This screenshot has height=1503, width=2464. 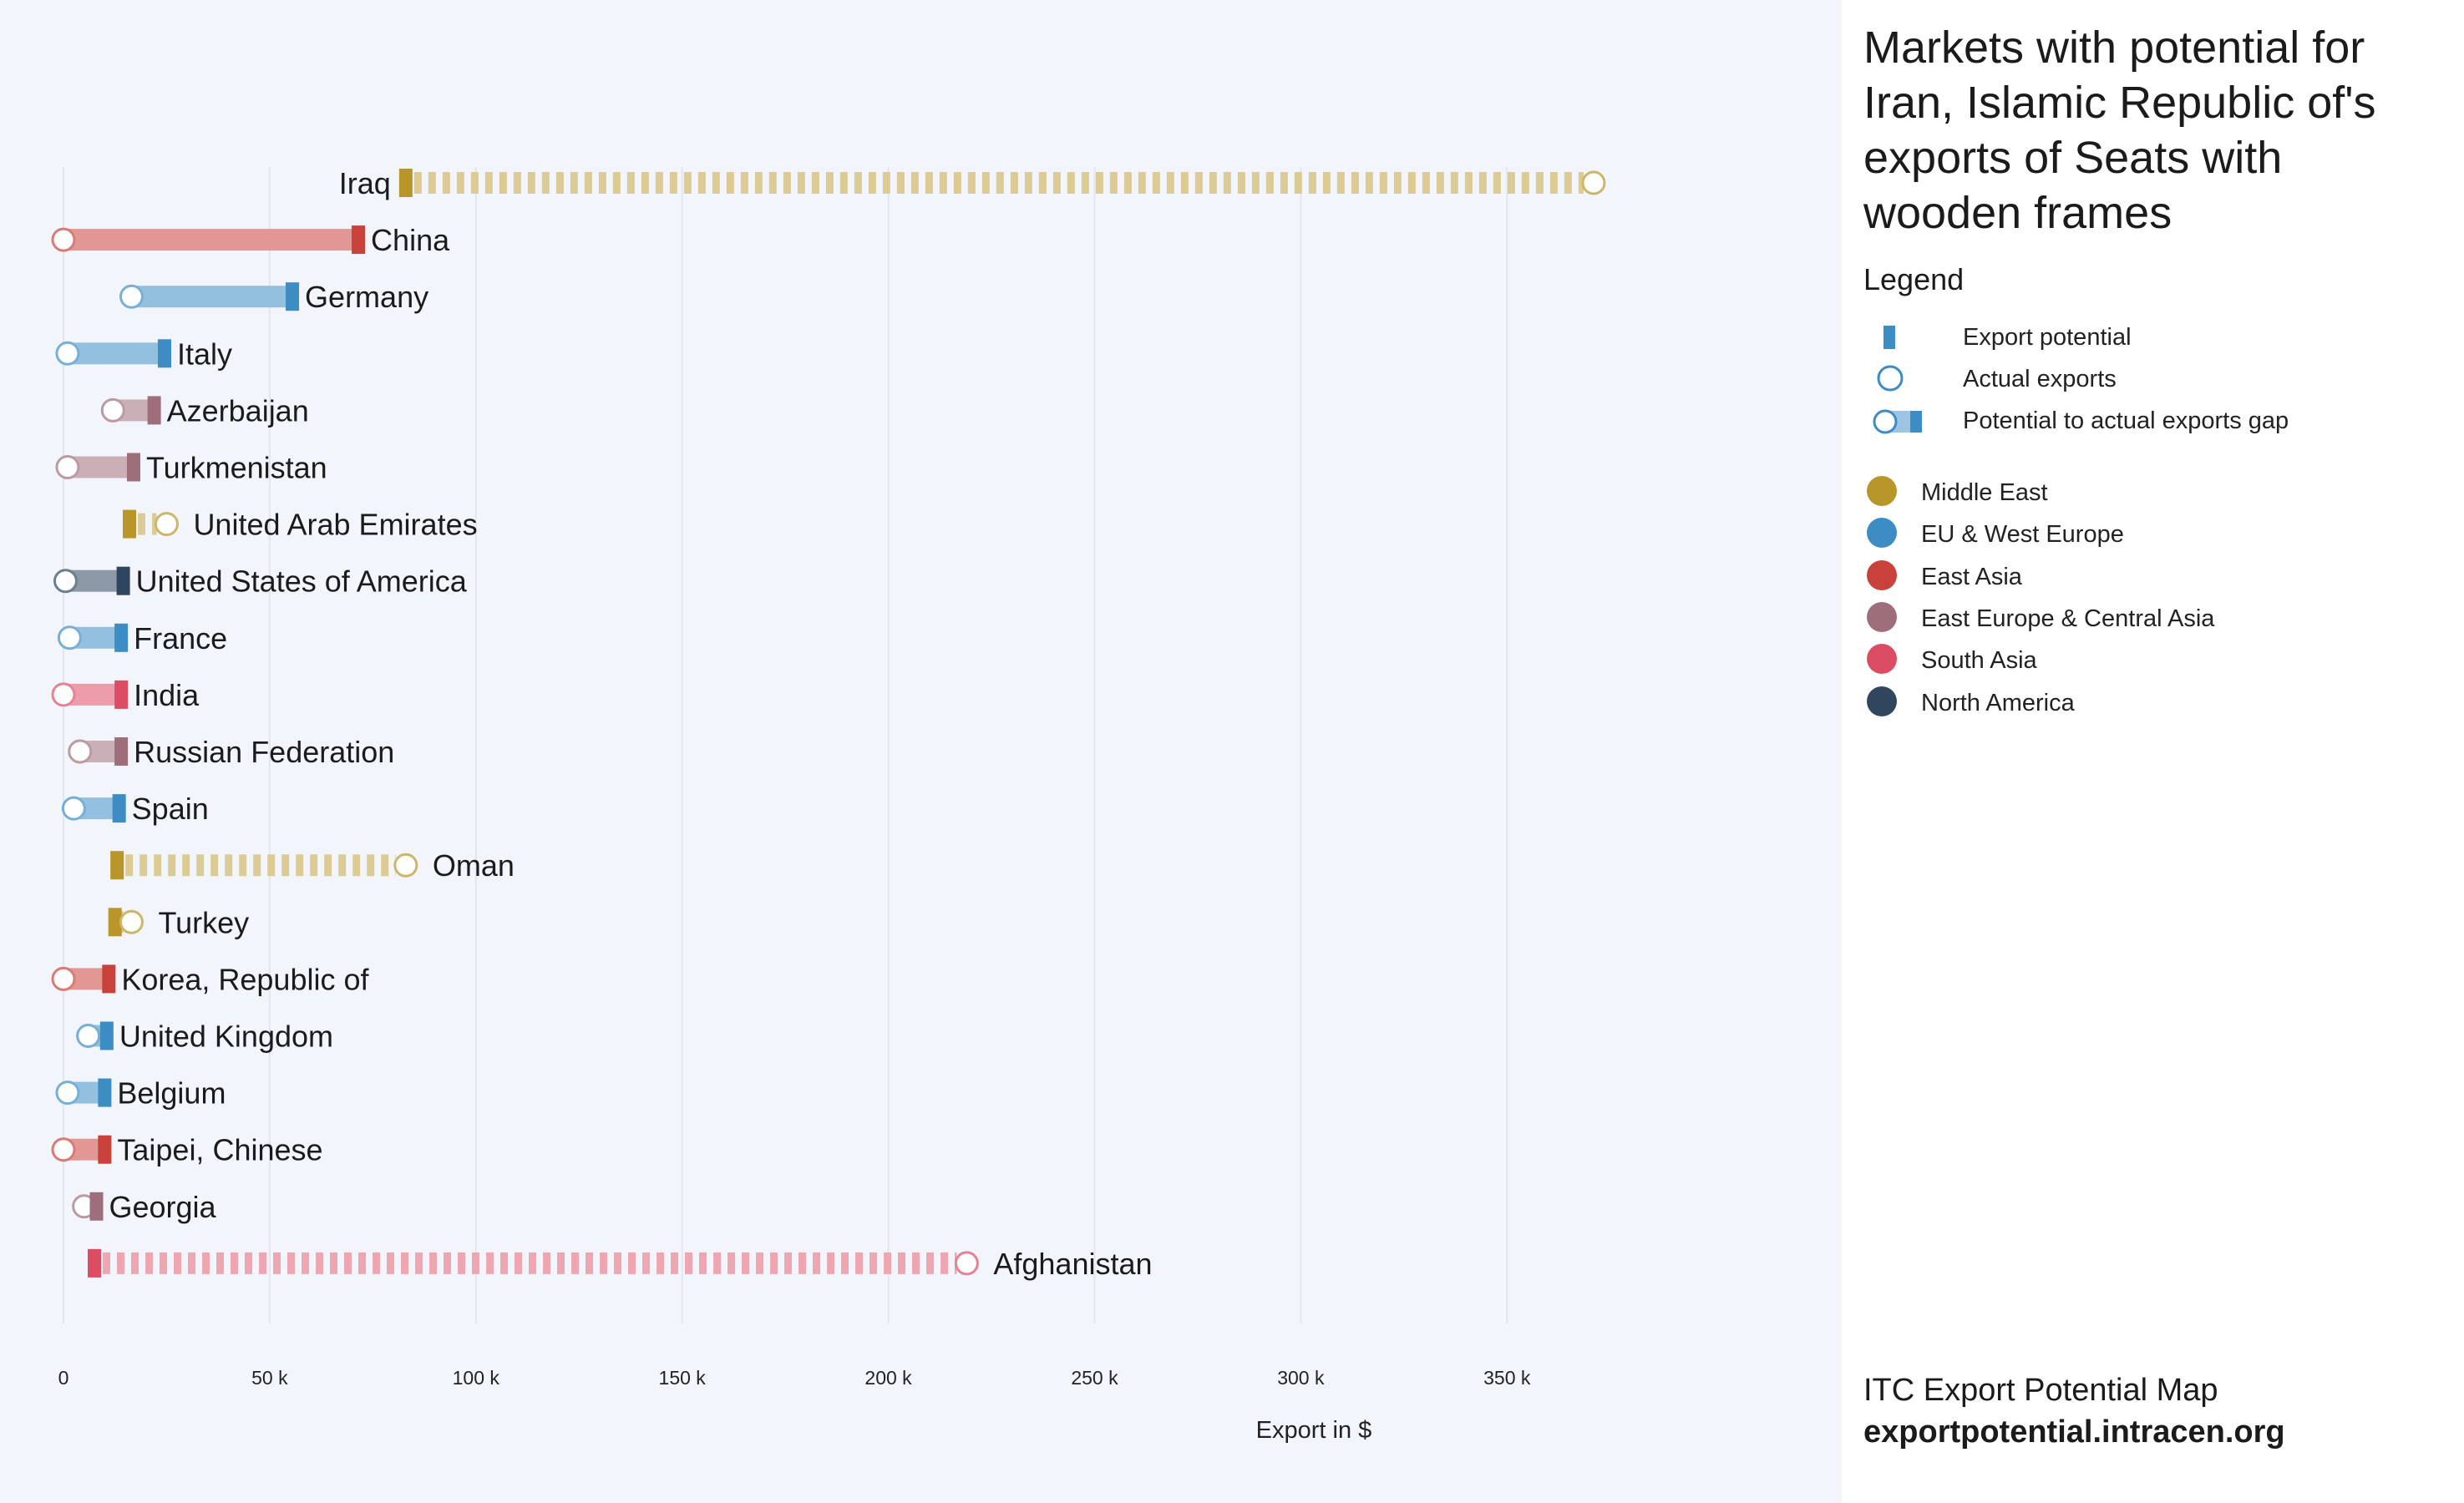 I want to click on country-label: Turkmenistan, so click(x=237, y=468).